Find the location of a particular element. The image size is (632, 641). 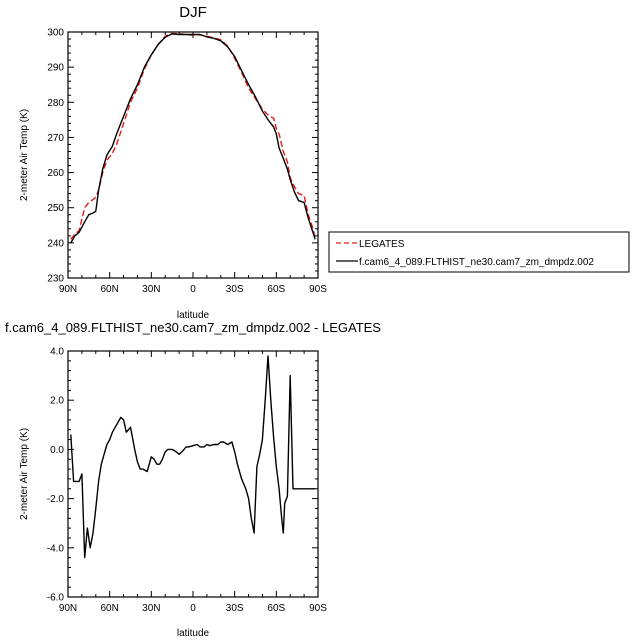

top-x-tick-label: 0 is located at coordinates (193, 289).